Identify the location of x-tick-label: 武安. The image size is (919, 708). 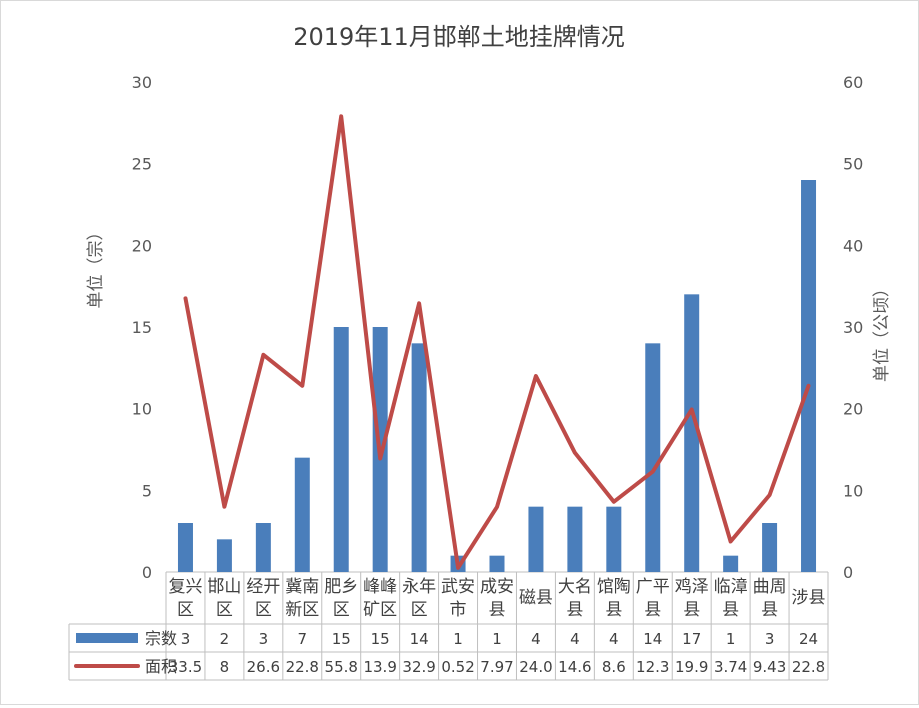
(458, 587).